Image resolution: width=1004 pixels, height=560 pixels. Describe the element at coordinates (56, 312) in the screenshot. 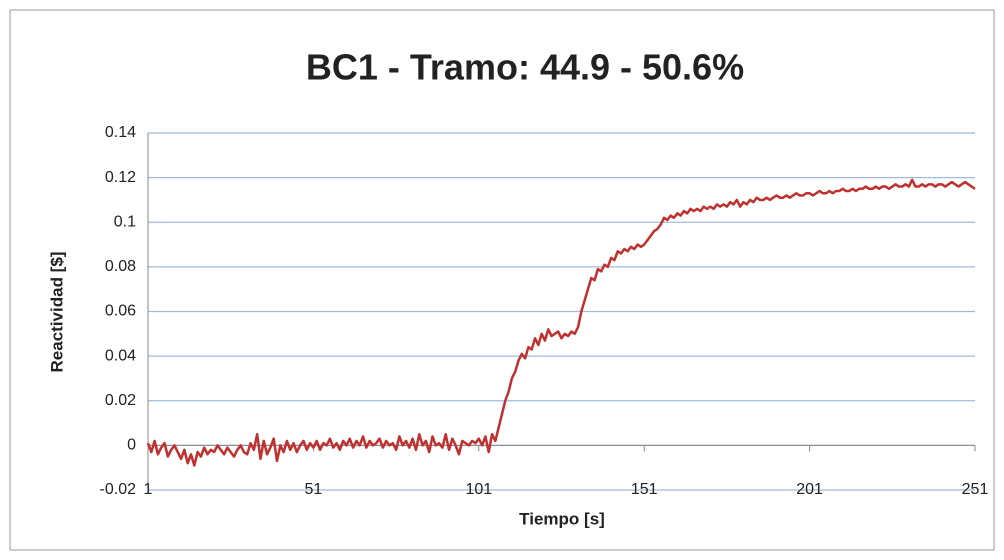

I see `y-axis-label: Reactividad [$]` at that location.